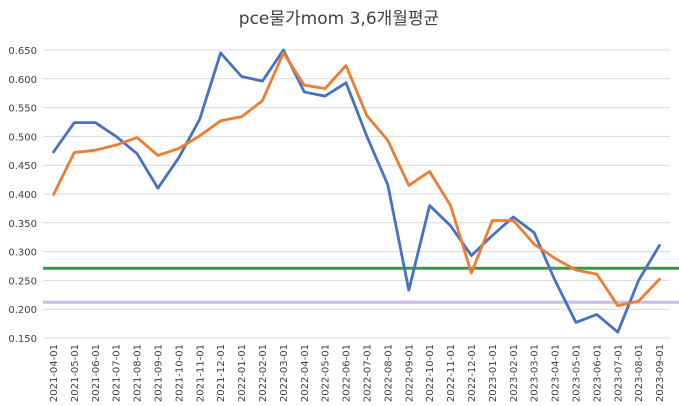  Describe the element at coordinates (22, 80) in the screenshot. I see `y-tick-label: 0.600` at that location.